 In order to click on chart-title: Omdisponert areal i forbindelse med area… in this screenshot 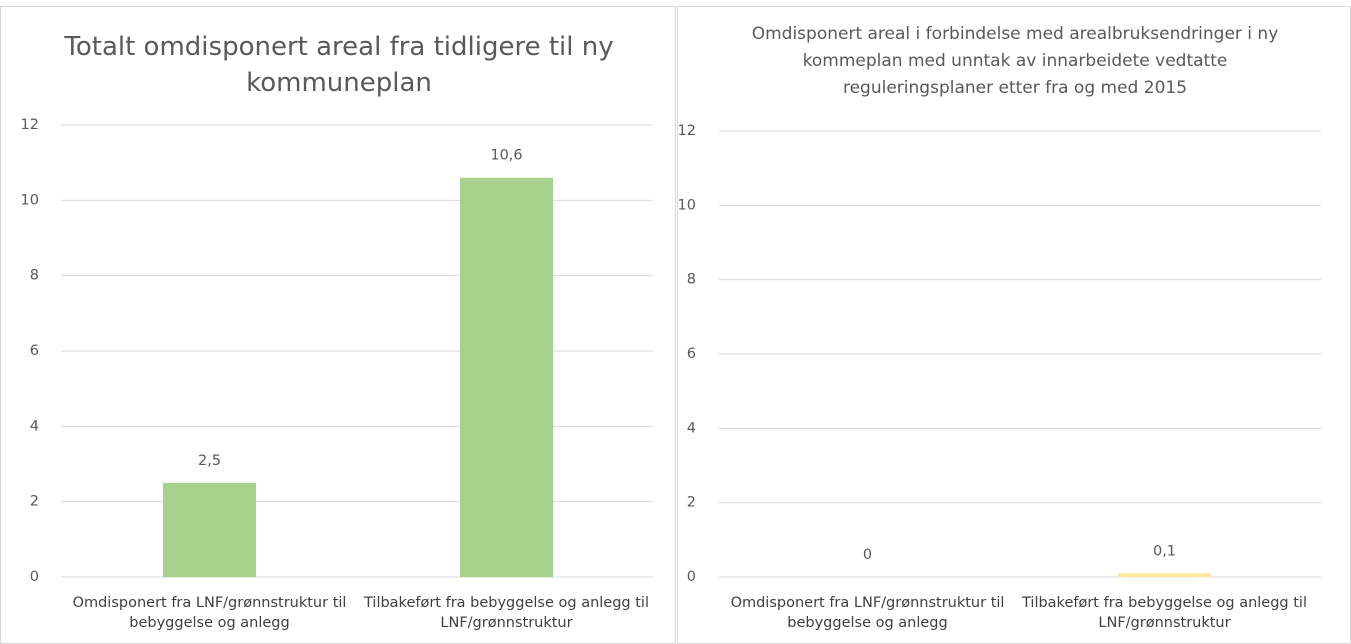, I will do `click(1015, 61)`.